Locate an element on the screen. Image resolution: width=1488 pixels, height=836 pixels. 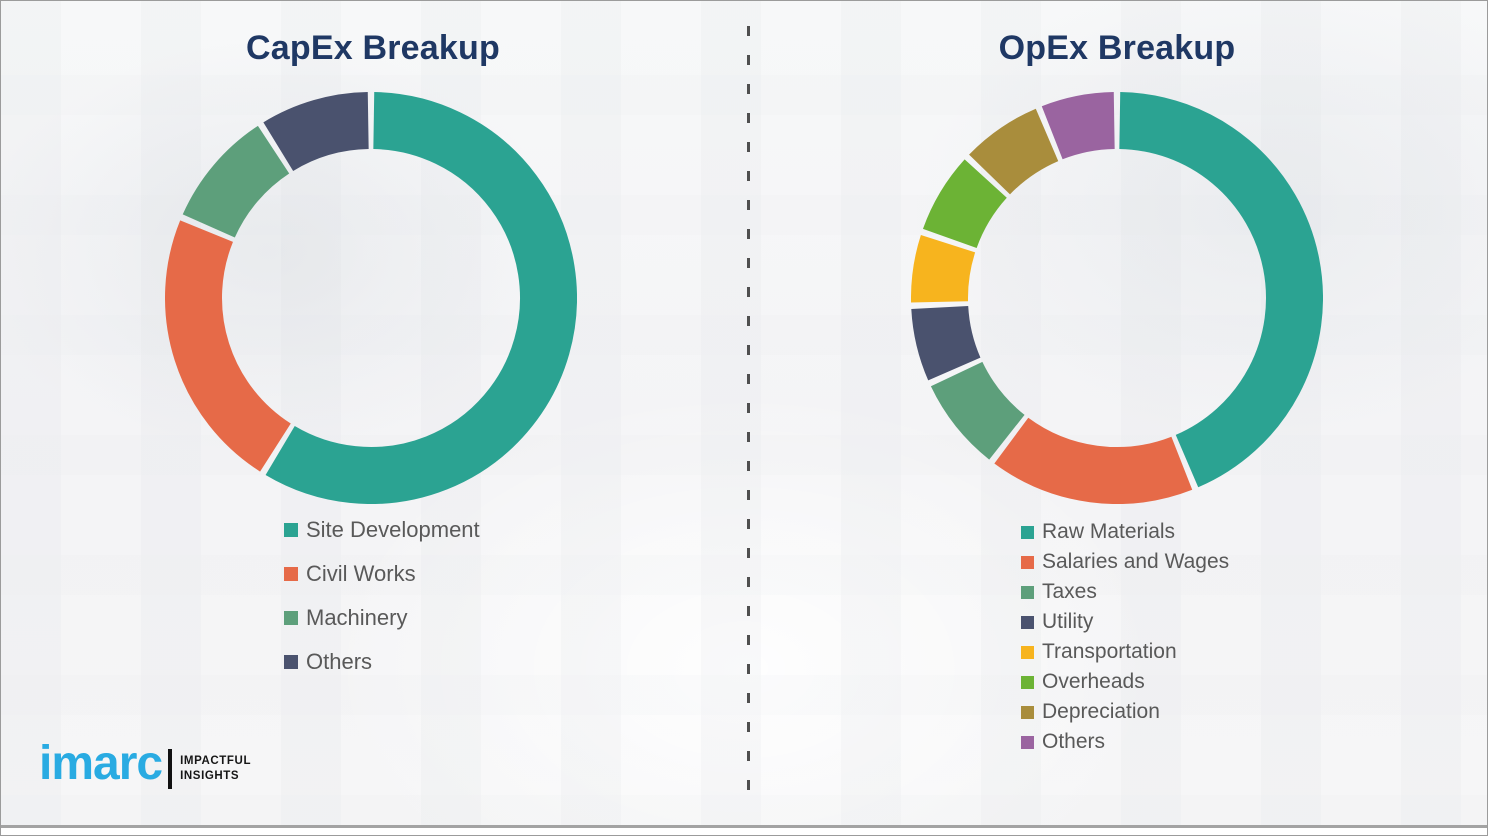
tagline-line-2: INSIGHTS is located at coordinates (210, 776).